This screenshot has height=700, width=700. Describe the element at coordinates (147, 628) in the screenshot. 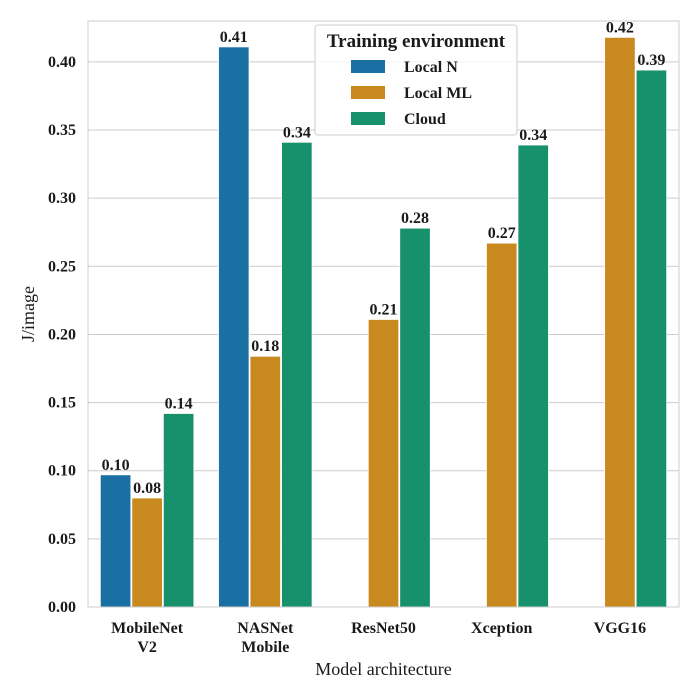

I see `x-tick-label: MobileNet` at that location.